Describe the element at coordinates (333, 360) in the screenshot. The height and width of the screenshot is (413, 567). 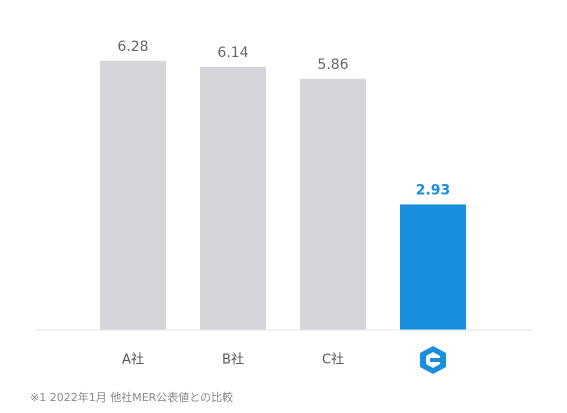
I see `x-tick-label: C社` at that location.